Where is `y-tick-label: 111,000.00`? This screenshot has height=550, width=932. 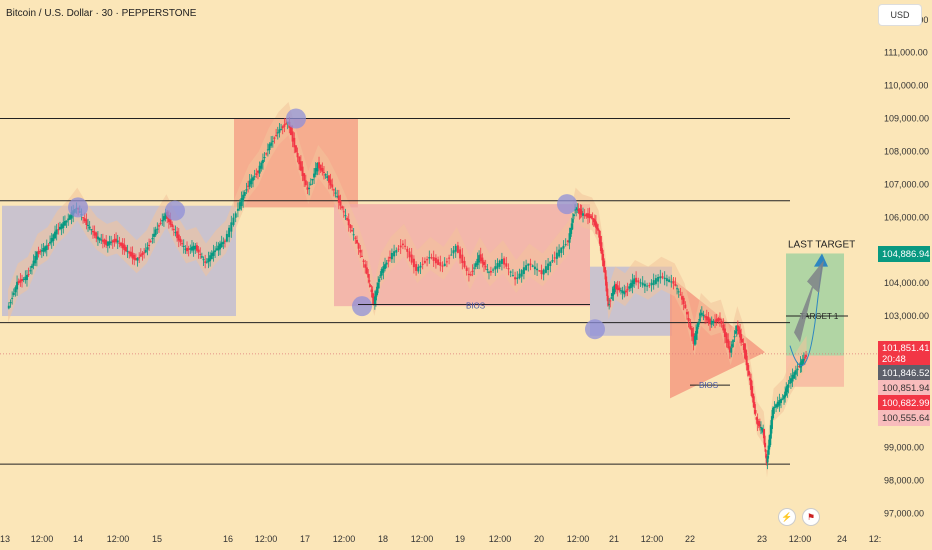 y-tick-label: 111,000.00 is located at coordinates (906, 53).